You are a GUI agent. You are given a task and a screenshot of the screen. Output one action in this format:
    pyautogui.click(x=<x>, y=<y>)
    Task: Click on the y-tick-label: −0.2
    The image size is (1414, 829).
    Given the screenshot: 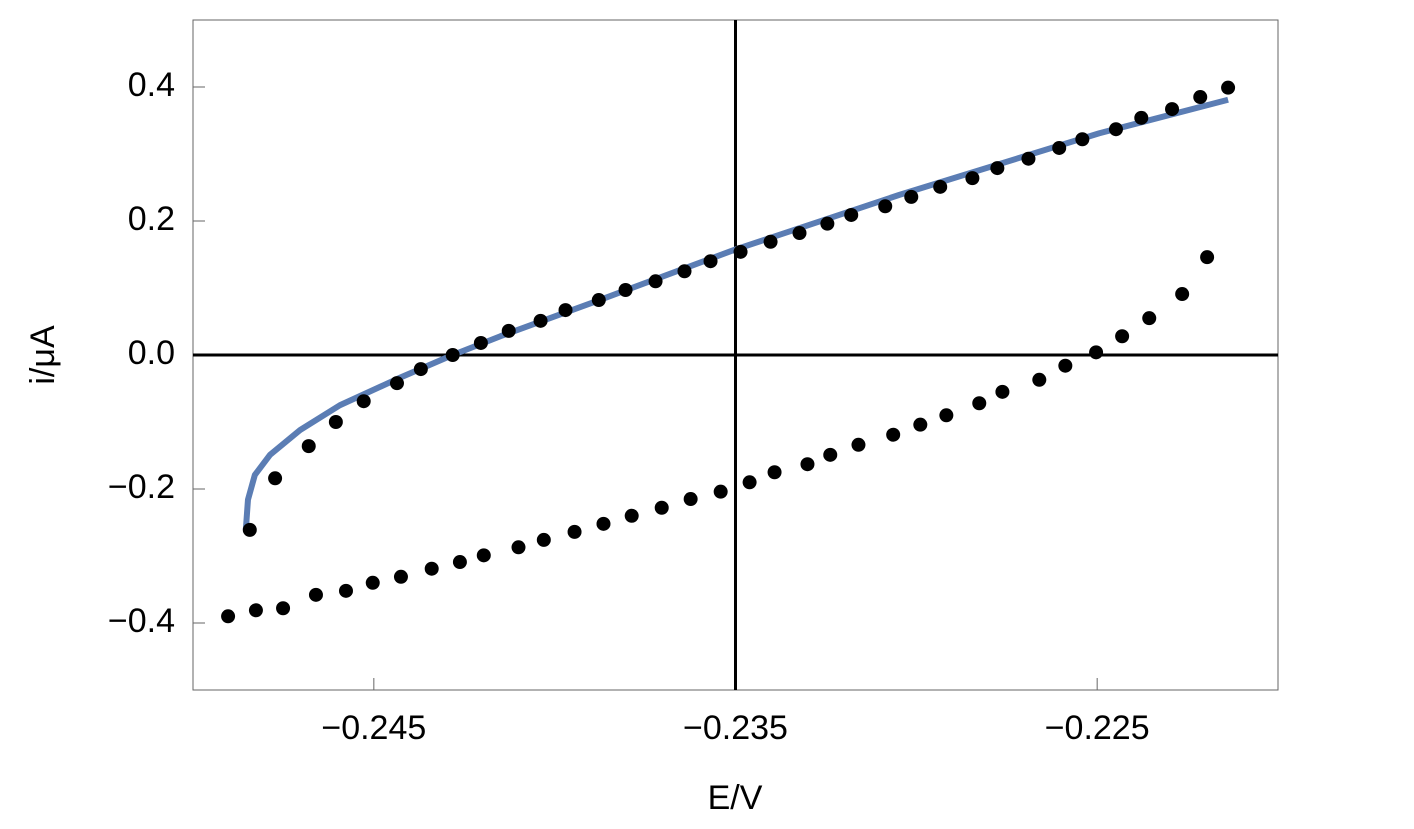 What is the action you would take?
    pyautogui.click(x=141, y=487)
    